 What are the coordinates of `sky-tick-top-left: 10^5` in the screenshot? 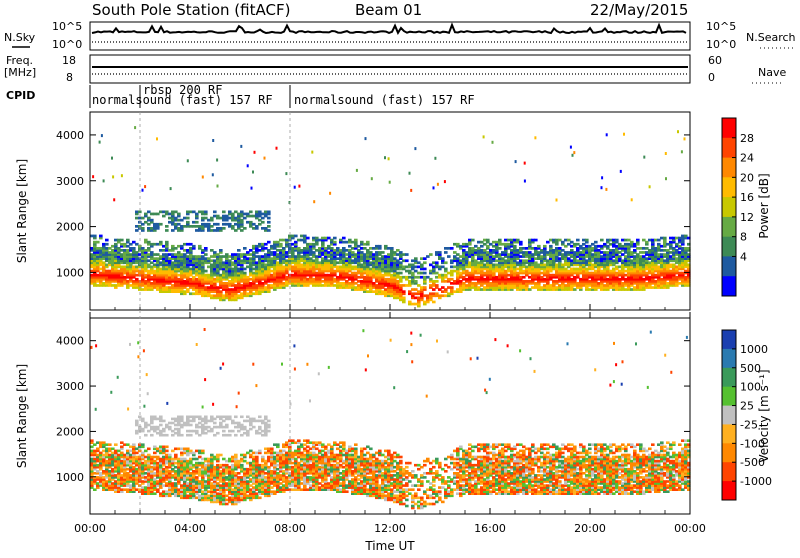 It's located at (67, 26).